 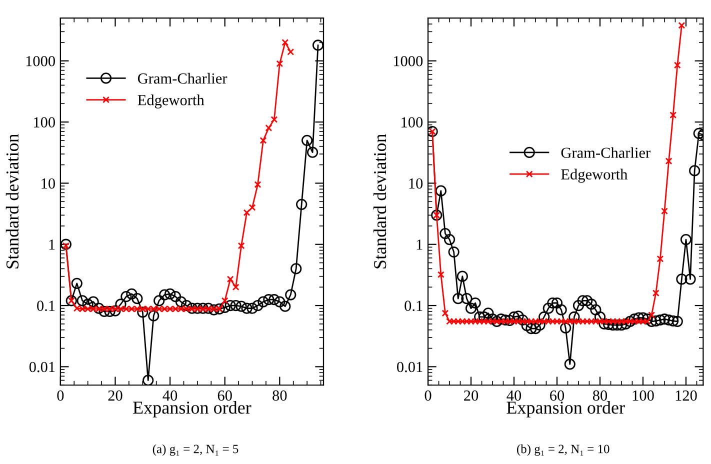 I want to click on text: (a) g₁ = 2, N₁ = 5, so click(x=195, y=450).